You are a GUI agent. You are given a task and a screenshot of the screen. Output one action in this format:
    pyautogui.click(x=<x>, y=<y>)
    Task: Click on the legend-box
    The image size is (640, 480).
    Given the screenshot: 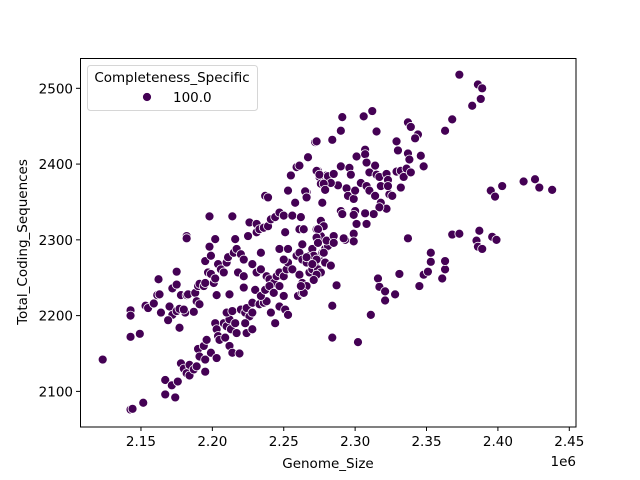 What is the action you would take?
    pyautogui.click(x=172, y=88)
    